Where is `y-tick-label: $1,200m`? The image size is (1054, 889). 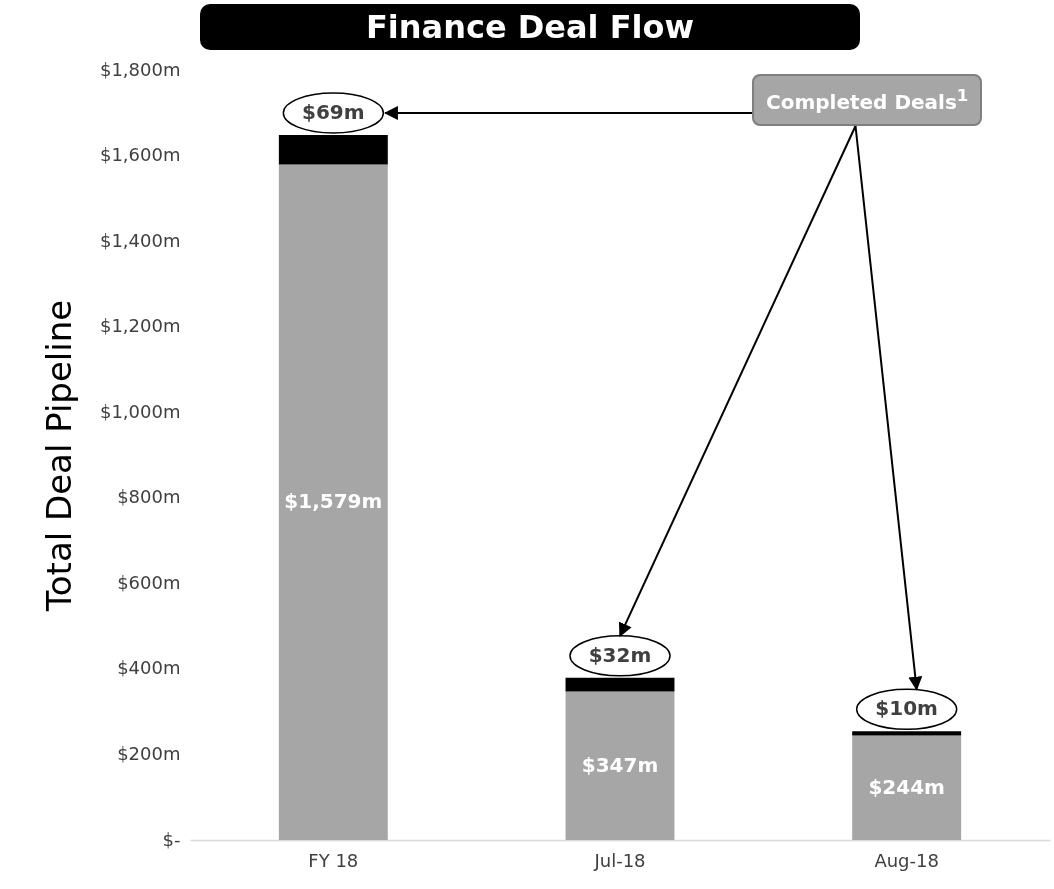 y-tick-label: $1,200m is located at coordinates (140, 326).